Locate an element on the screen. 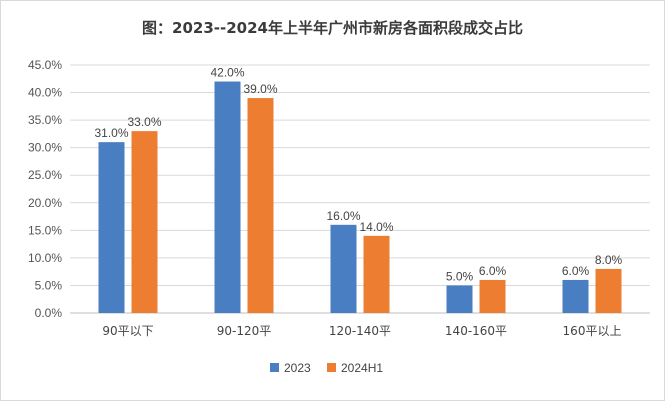 This screenshot has width=667, height=403. x-category-label: 140-160平 is located at coordinates (476, 331).